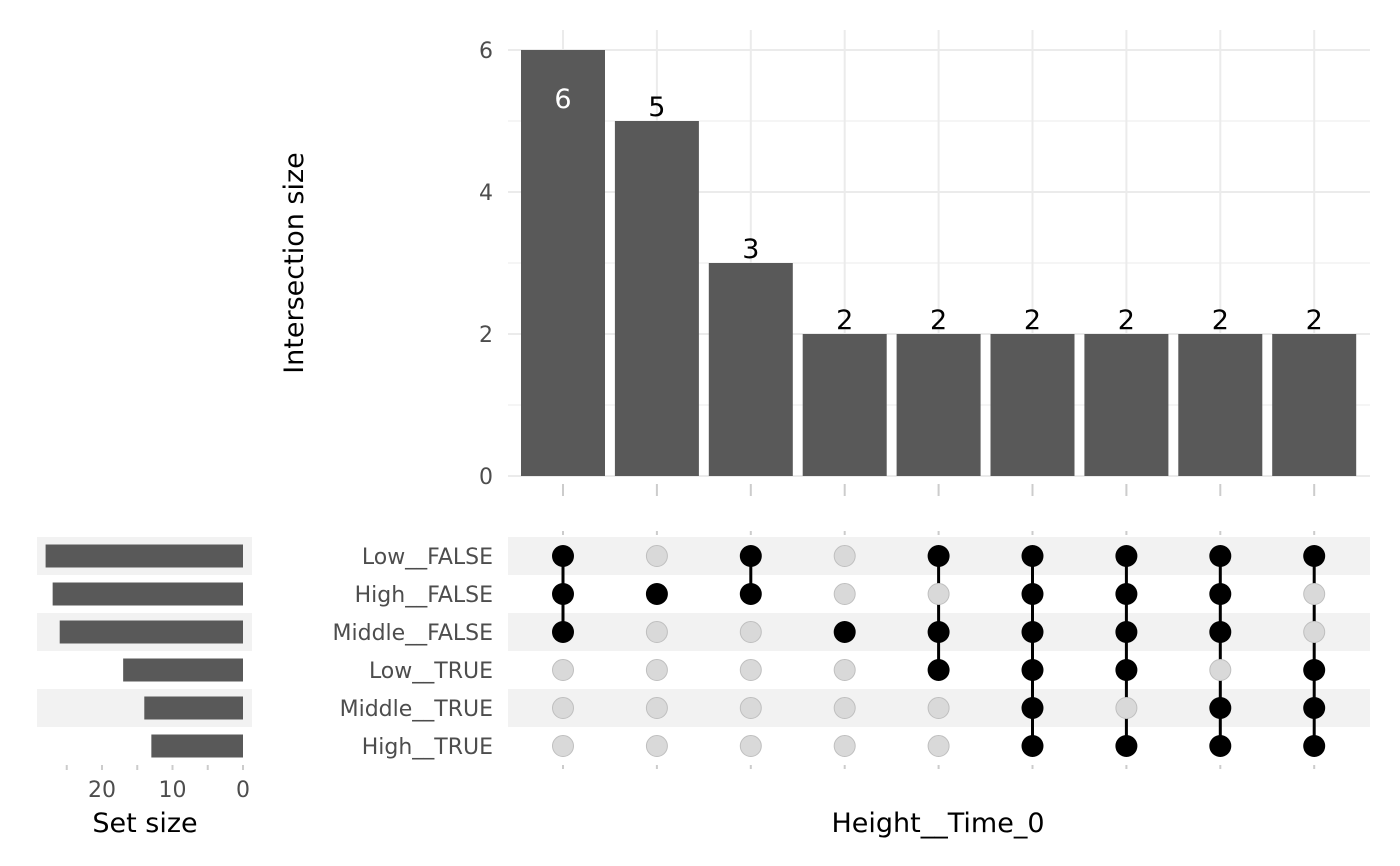  I want to click on y-tick-label: 0, so click(486, 477).